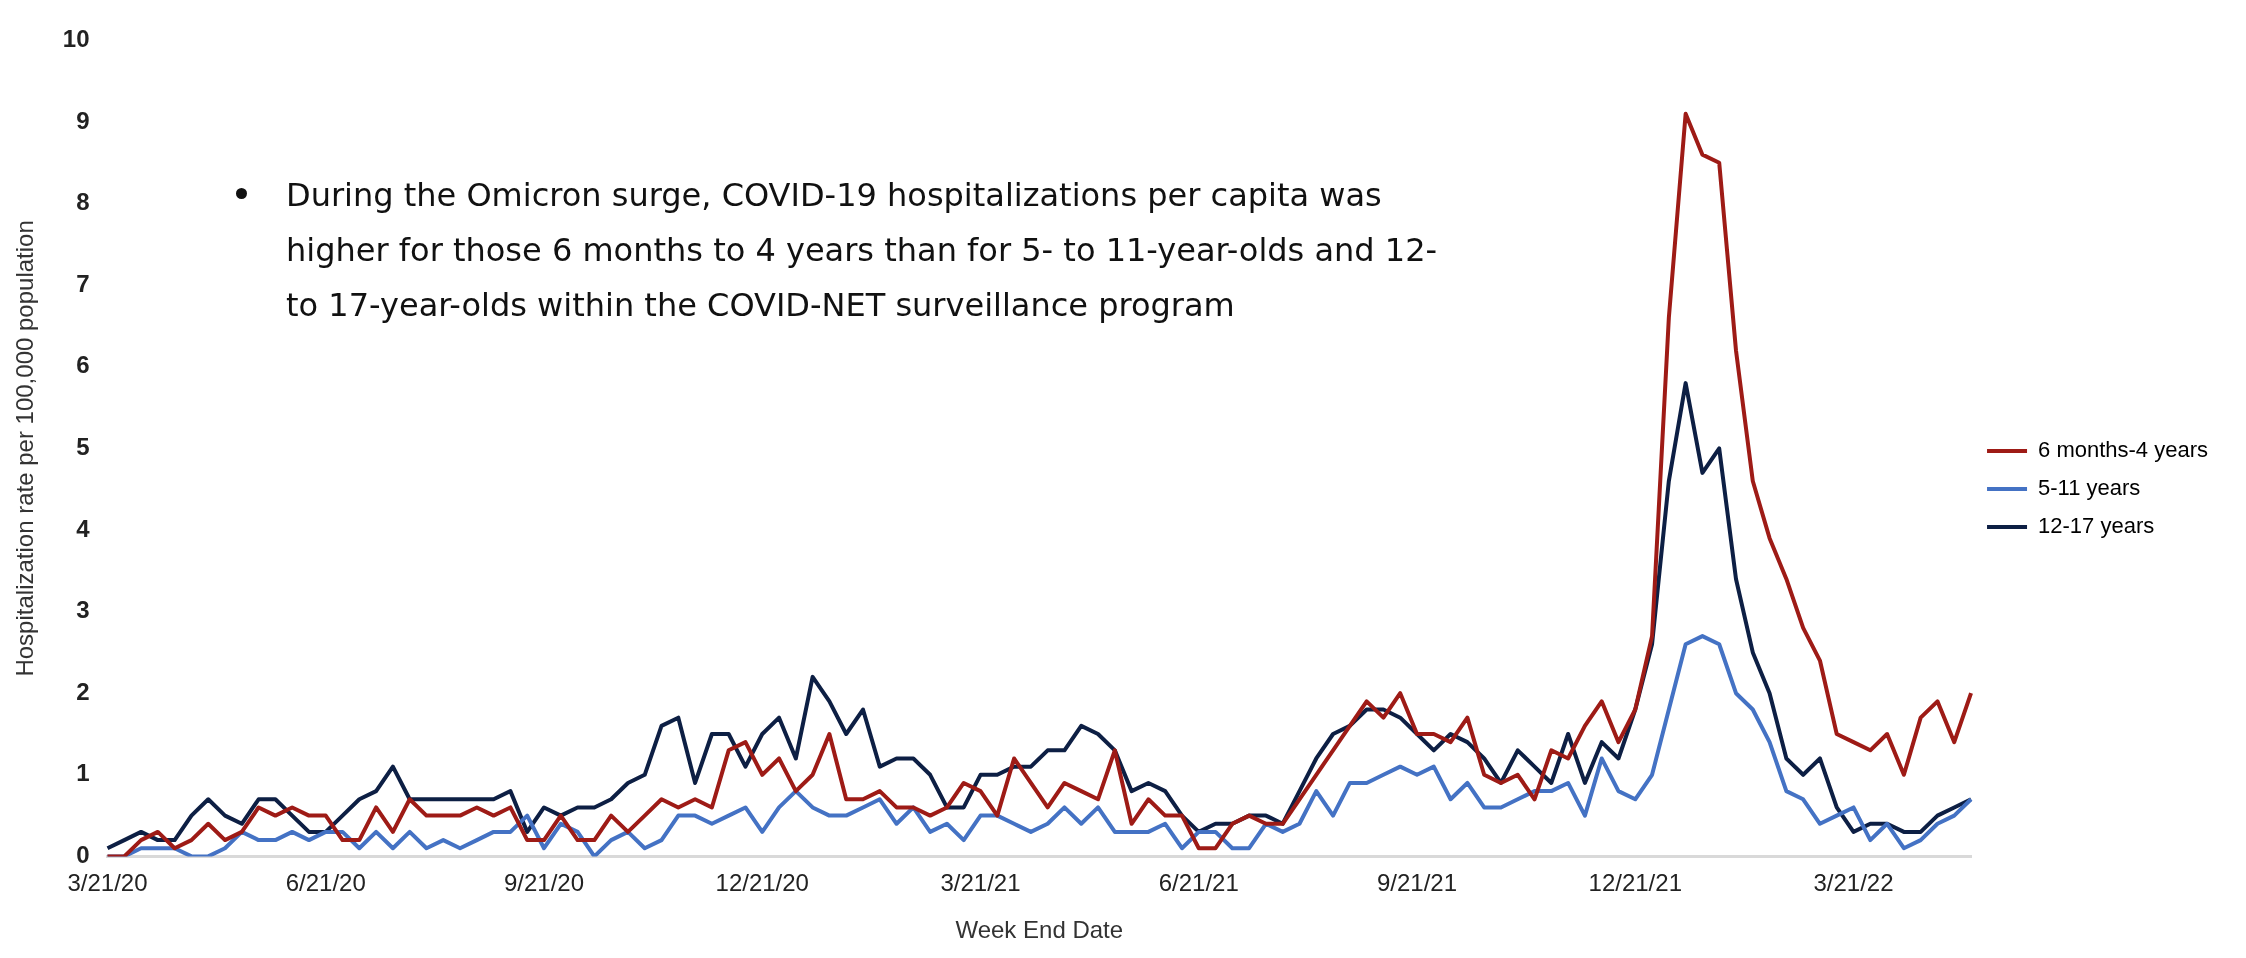 This screenshot has width=2246, height=958. What do you see at coordinates (83, 283) in the screenshot?
I see `y-tick-label: 7` at bounding box center [83, 283].